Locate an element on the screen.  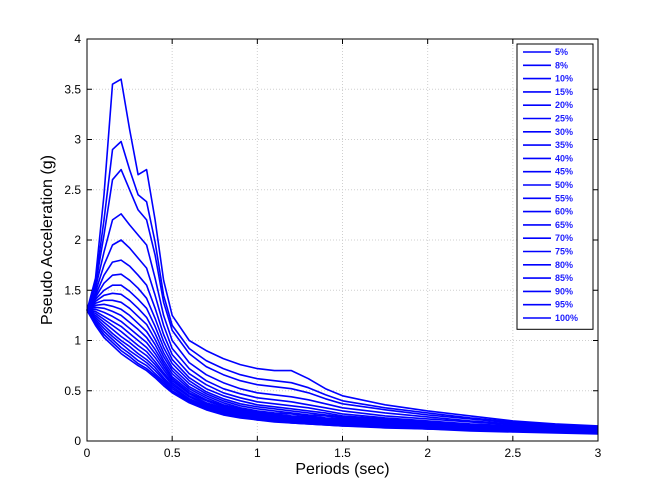
y-tick-label: 3.5 is located at coordinates (72, 89).